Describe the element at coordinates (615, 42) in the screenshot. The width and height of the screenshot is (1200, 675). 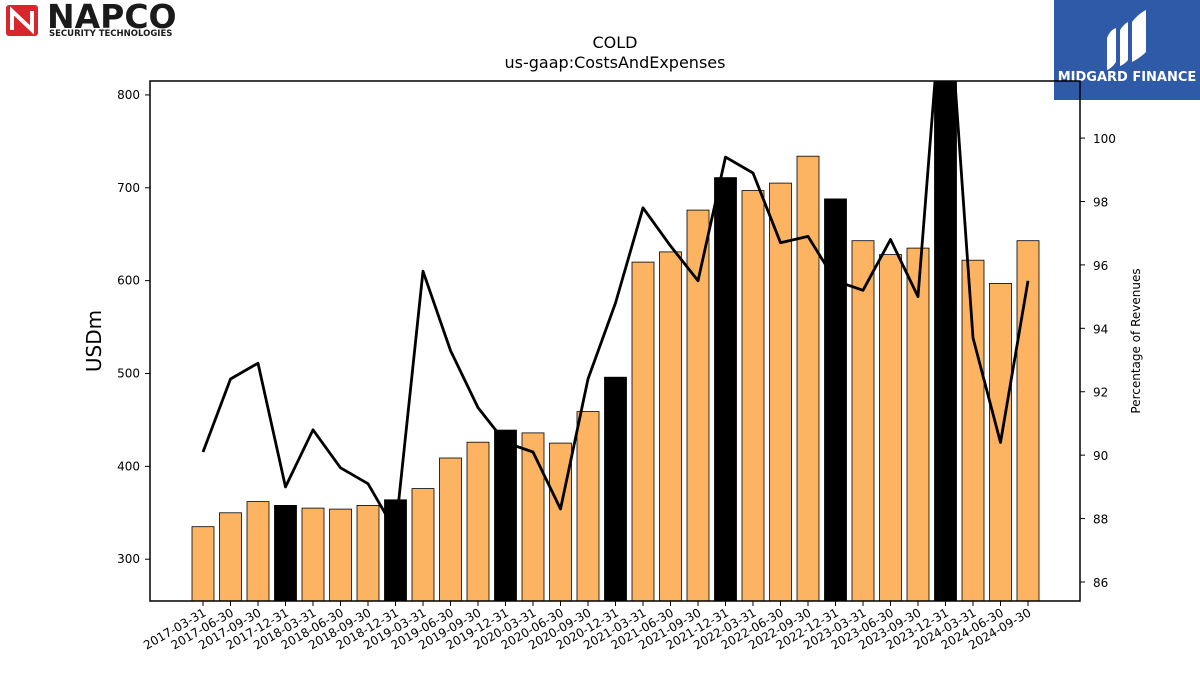
I see `chart-title: COLD` at that location.